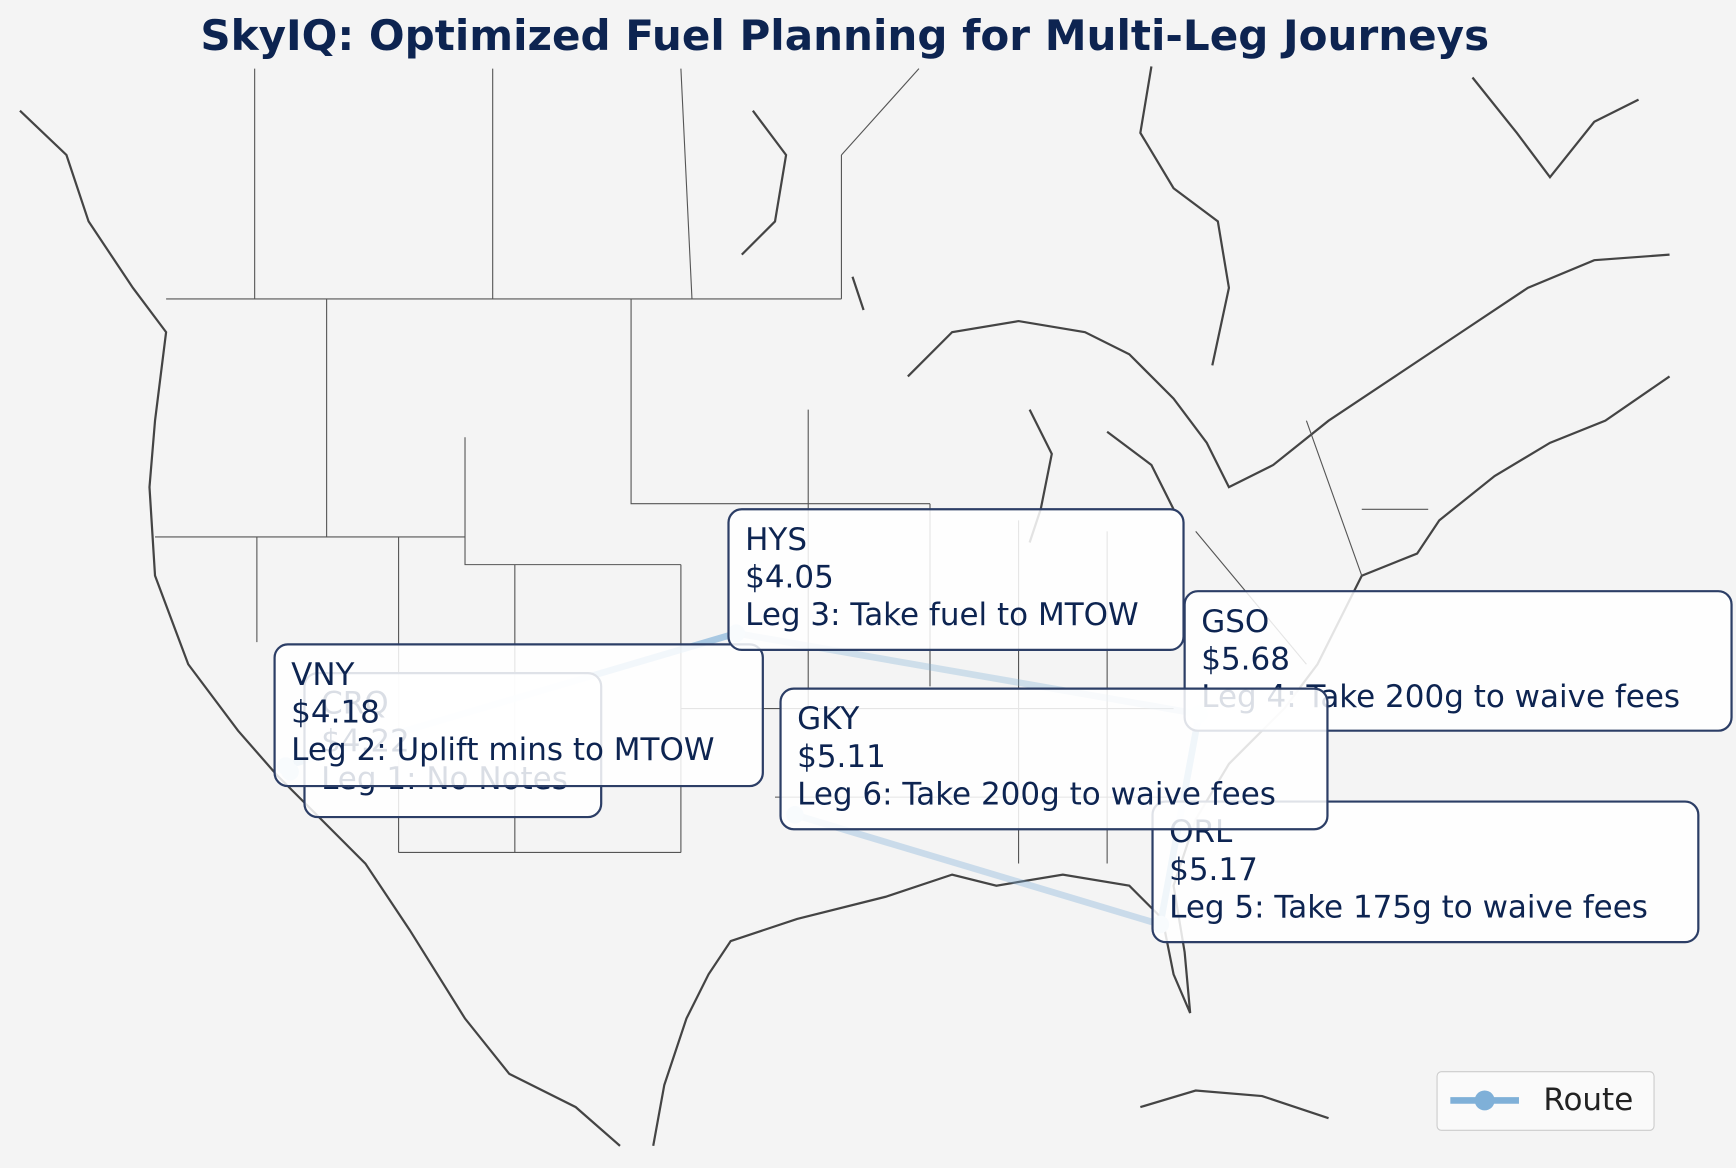  What do you see at coordinates (942, 615) in the screenshot?
I see `callout-note: Leg 3: Take fuel to MTOW` at bounding box center [942, 615].